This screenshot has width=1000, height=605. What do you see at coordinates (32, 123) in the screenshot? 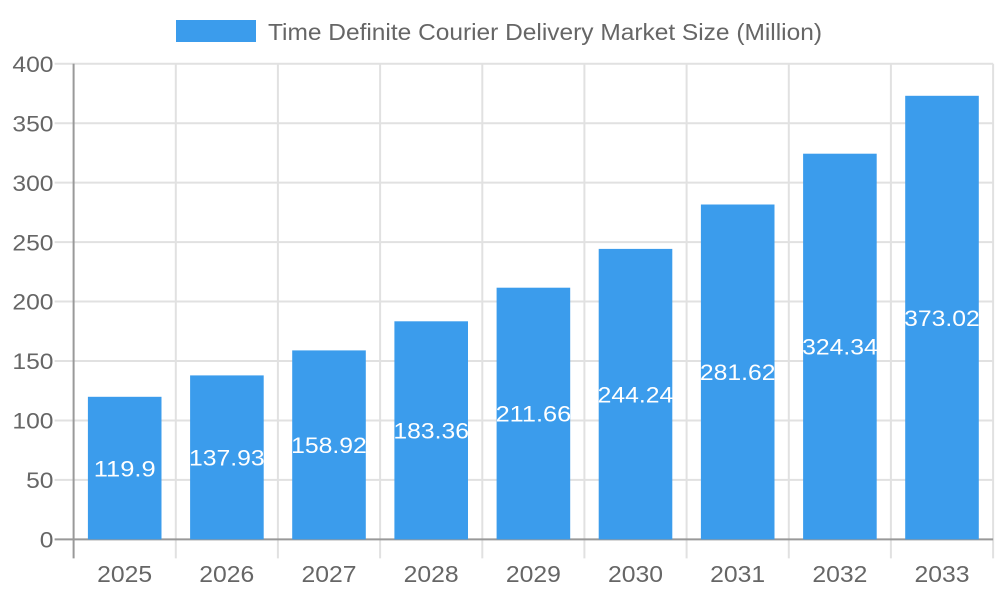
I see `svg-text: 350` at bounding box center [32, 123].